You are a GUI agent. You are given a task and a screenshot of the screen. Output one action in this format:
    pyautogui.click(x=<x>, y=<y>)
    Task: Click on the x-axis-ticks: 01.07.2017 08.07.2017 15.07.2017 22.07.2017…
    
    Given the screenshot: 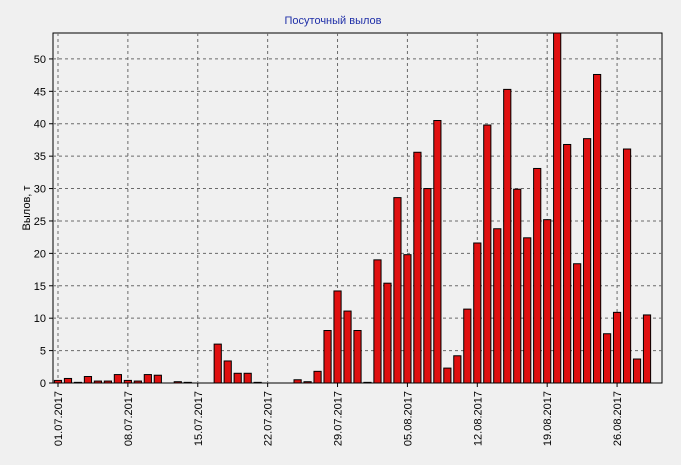 What is the action you would take?
    pyautogui.click(x=338, y=414)
    